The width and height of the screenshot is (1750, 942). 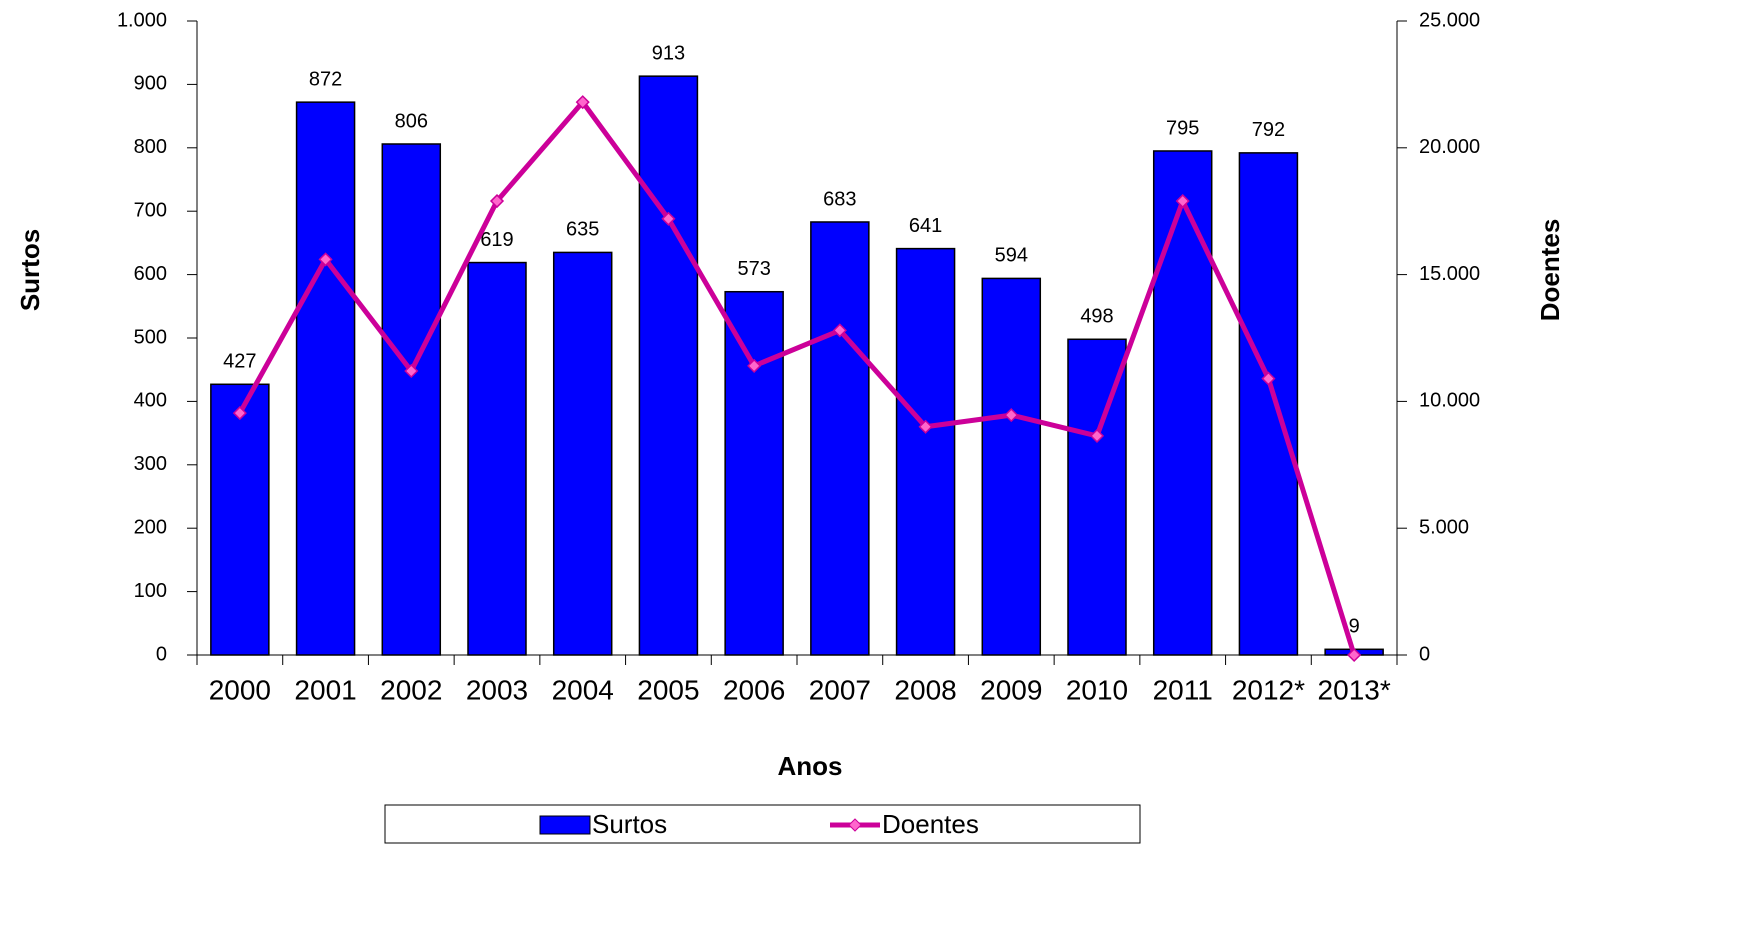 I want to click on x-axis-title: Anos, so click(x=810, y=766).